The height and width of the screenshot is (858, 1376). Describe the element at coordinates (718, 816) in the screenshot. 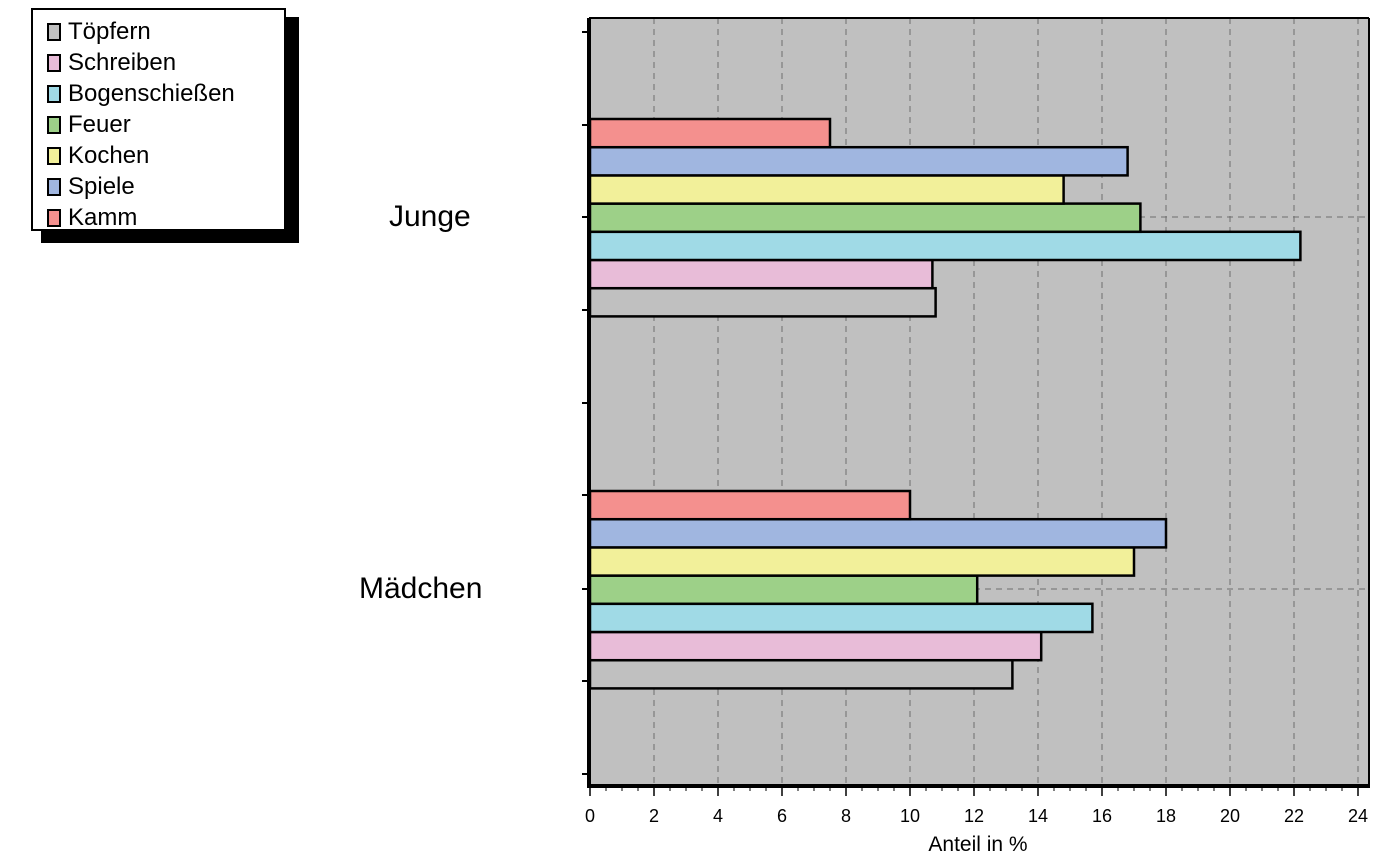

I see `x-tick-label: 4` at that location.